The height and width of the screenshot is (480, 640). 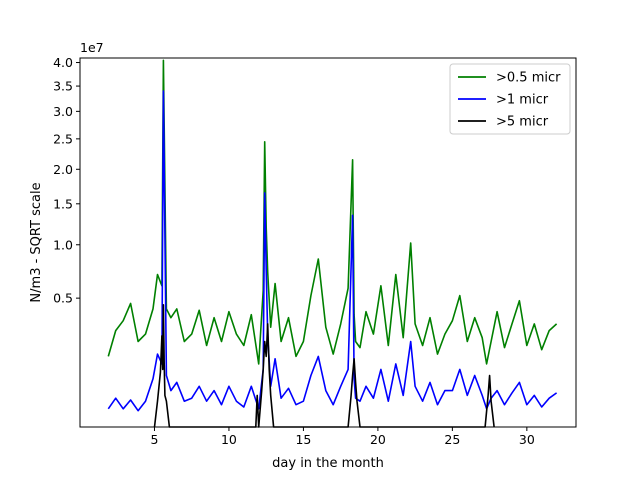 I want to click on legend-box, so click(x=510, y=99).